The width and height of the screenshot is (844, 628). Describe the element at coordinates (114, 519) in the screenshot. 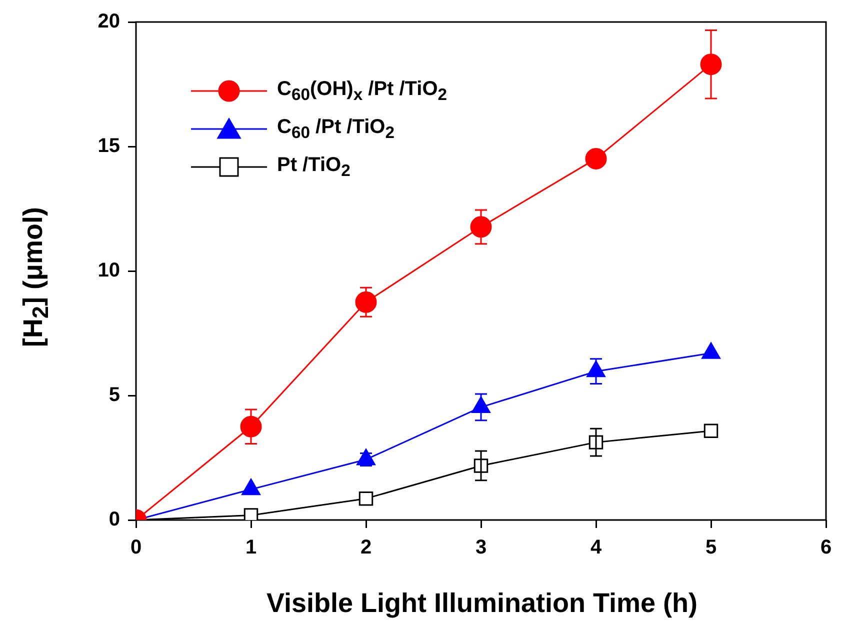

I see `y-tick-label: 0` at that location.